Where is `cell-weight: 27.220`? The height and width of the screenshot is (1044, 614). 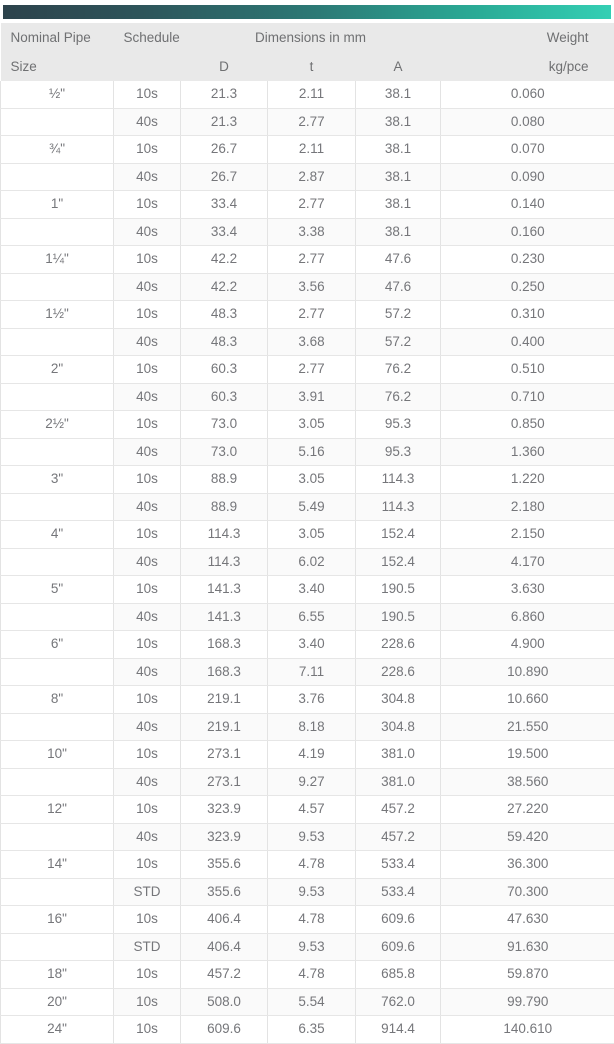 cell-weight: 27.220 is located at coordinates (527, 810).